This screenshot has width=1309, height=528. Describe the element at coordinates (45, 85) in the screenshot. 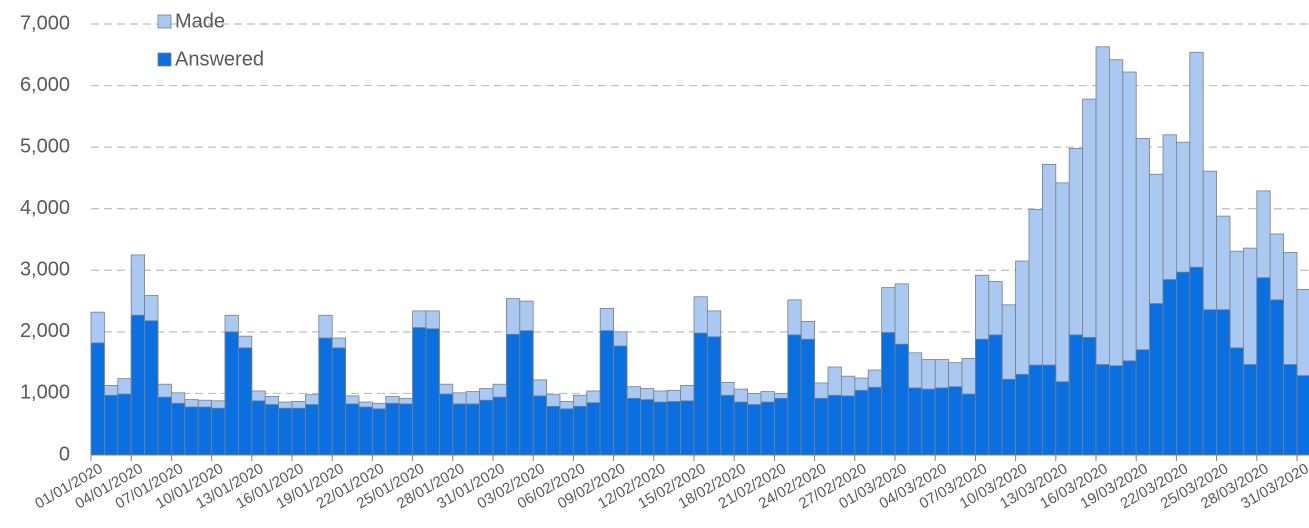

I see `y-tick-label: 6,000` at that location.